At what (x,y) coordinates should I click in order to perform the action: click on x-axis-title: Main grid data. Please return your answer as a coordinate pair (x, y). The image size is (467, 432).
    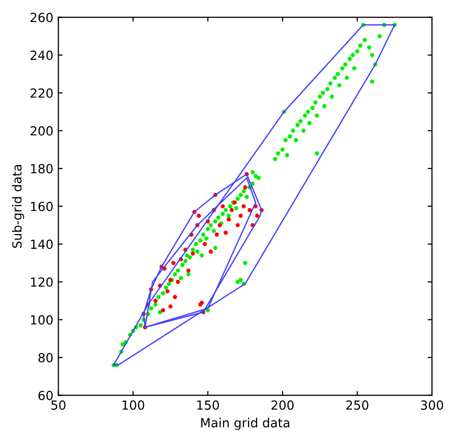
    Looking at the image, I should click on (245, 424).